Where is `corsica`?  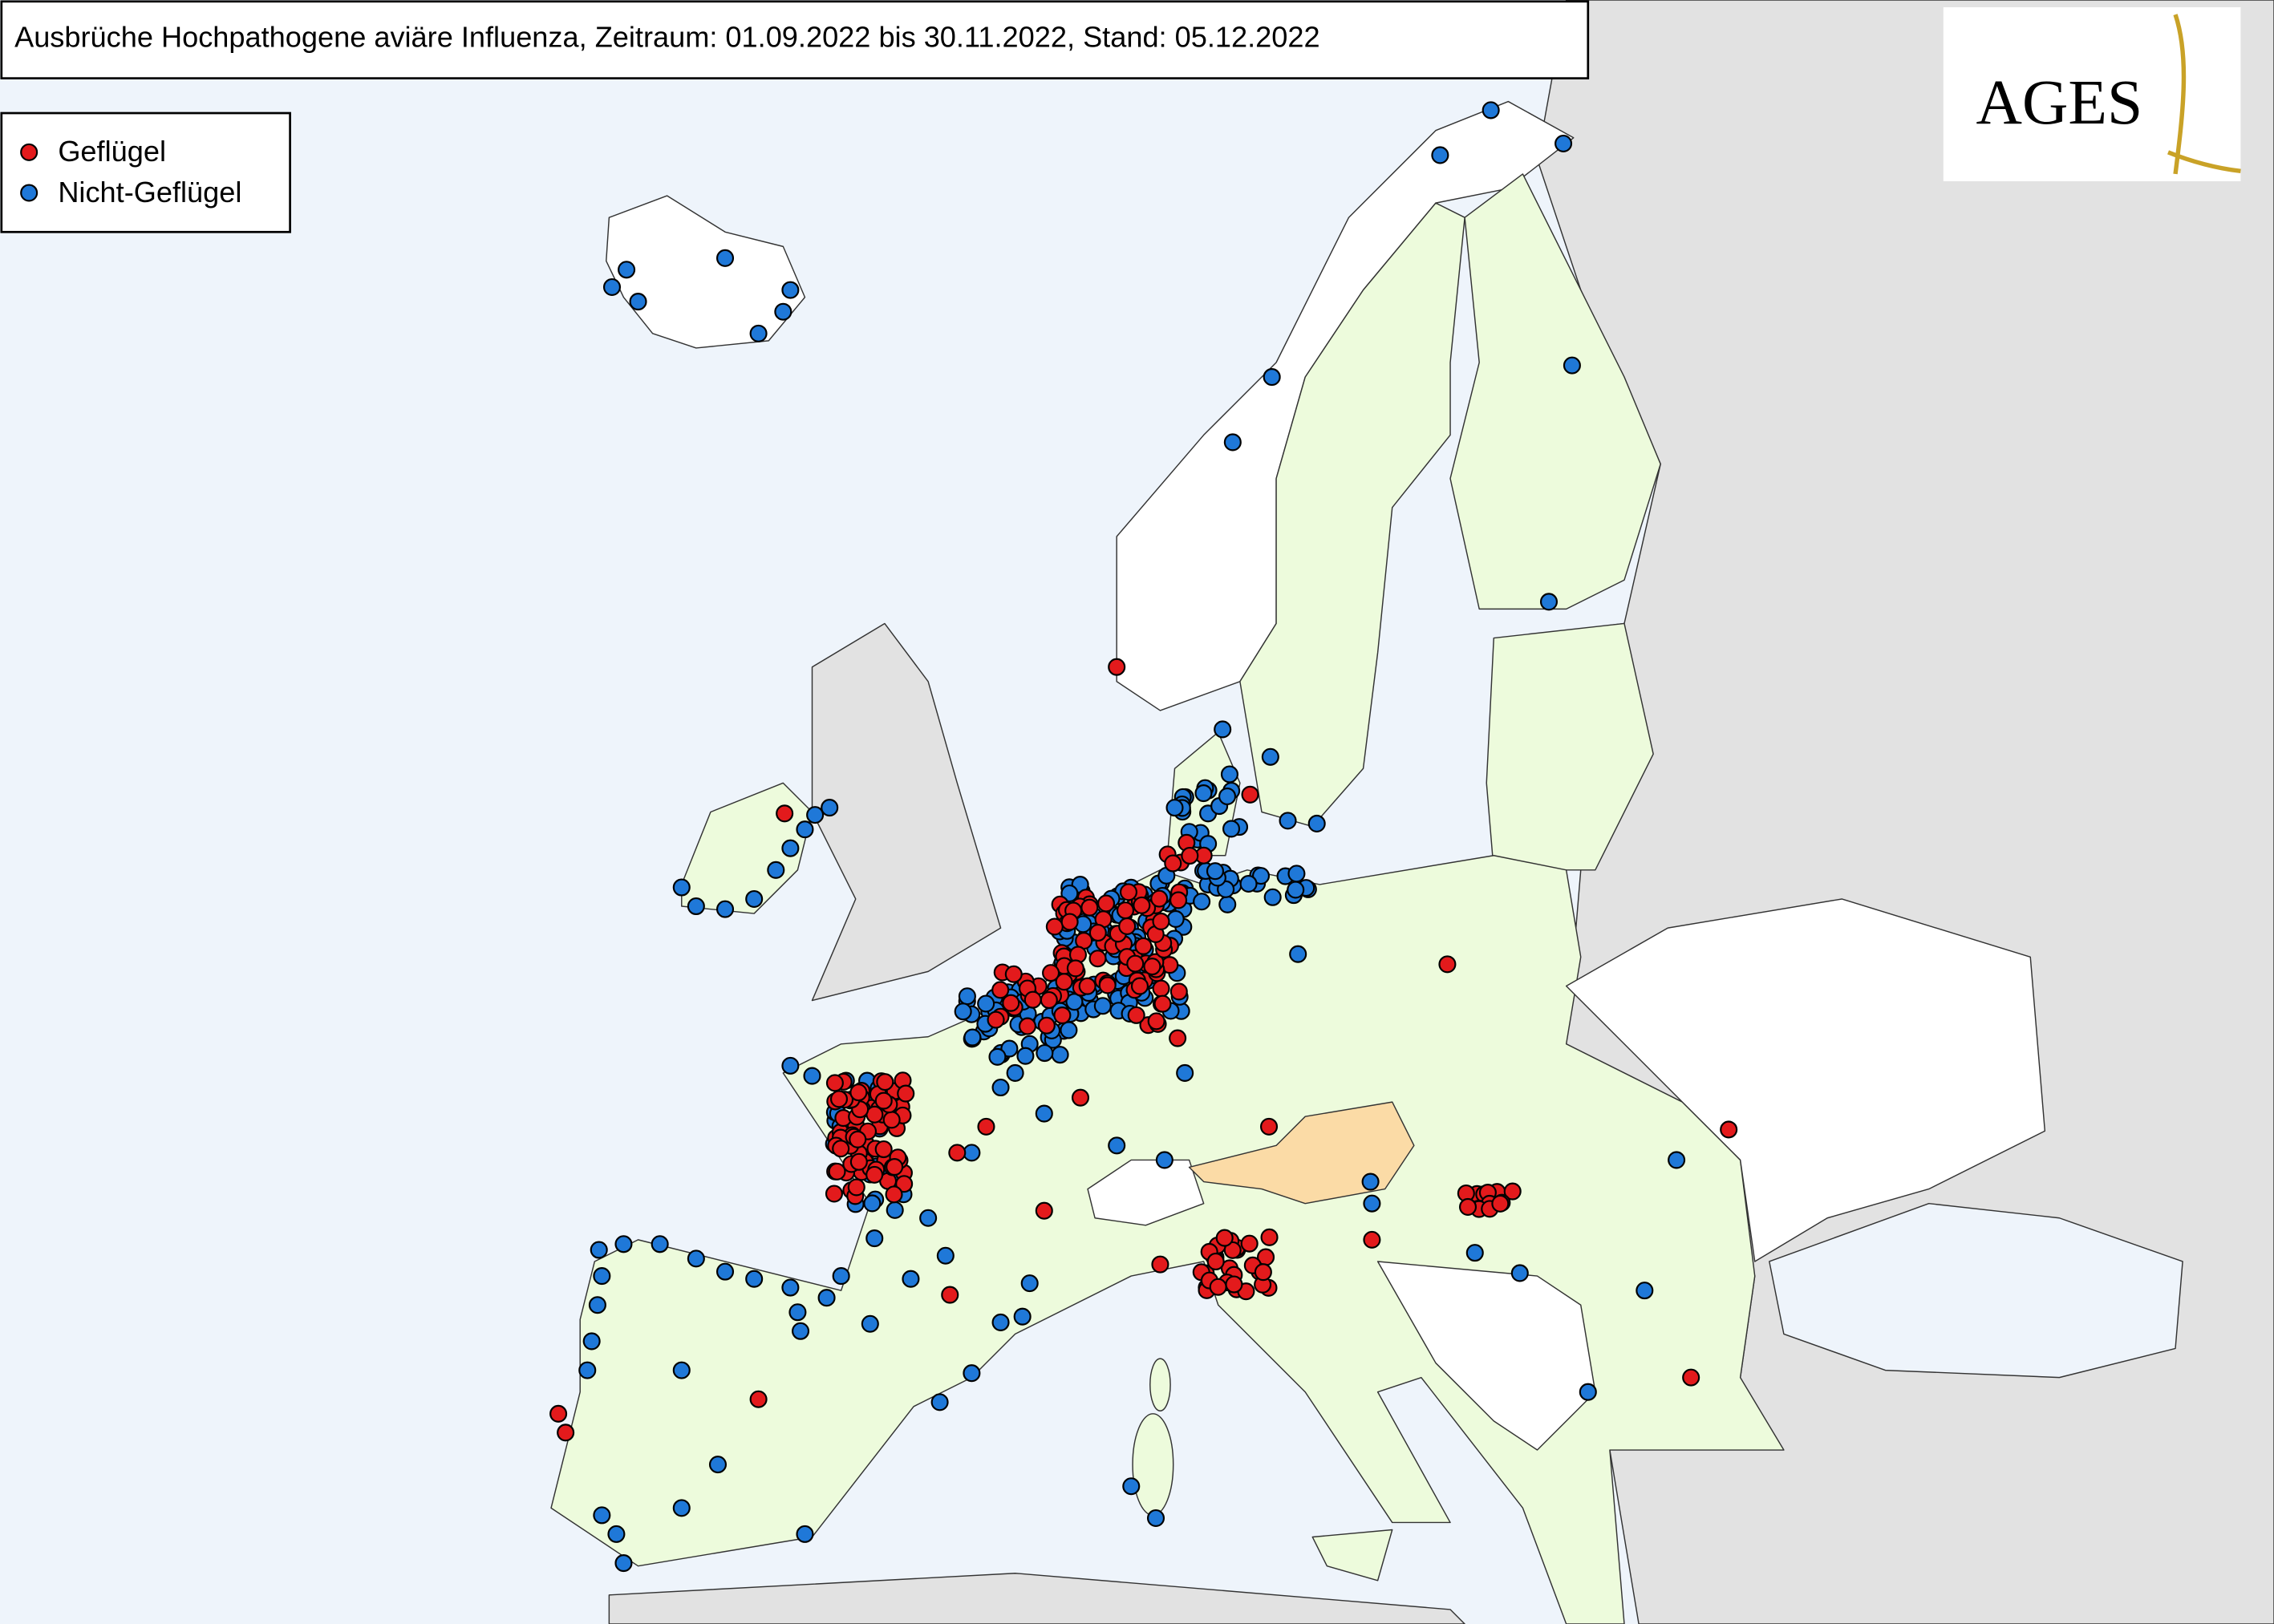
corsica is located at coordinates (1160, 1384).